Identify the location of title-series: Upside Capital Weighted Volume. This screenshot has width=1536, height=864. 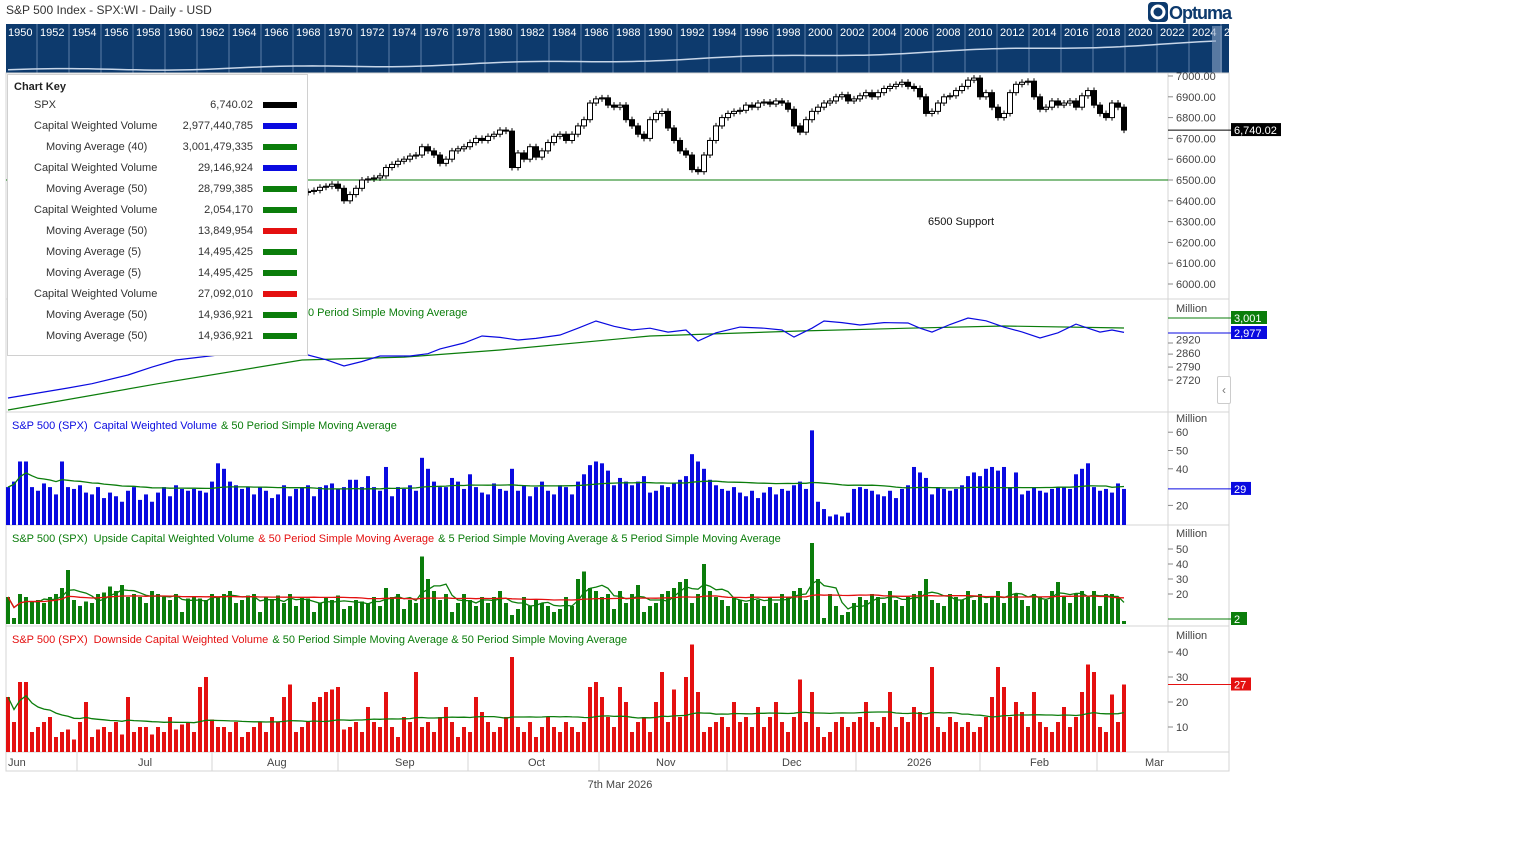
(174, 539).